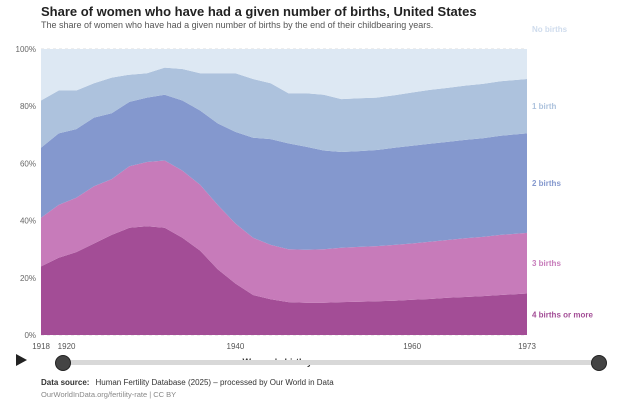 This screenshot has height=400, width=640. I want to click on y-tick-label: 60%, so click(28, 163).